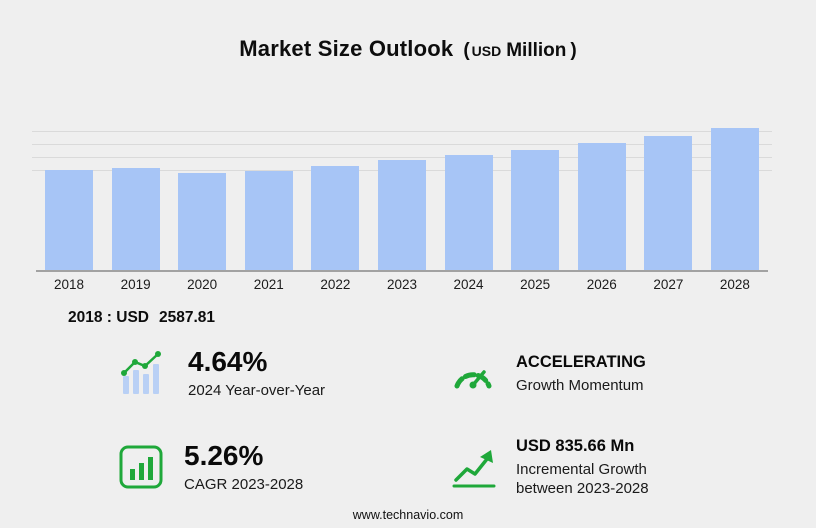  What do you see at coordinates (224, 455) in the screenshot?
I see `stat-value: 5.26%` at bounding box center [224, 455].